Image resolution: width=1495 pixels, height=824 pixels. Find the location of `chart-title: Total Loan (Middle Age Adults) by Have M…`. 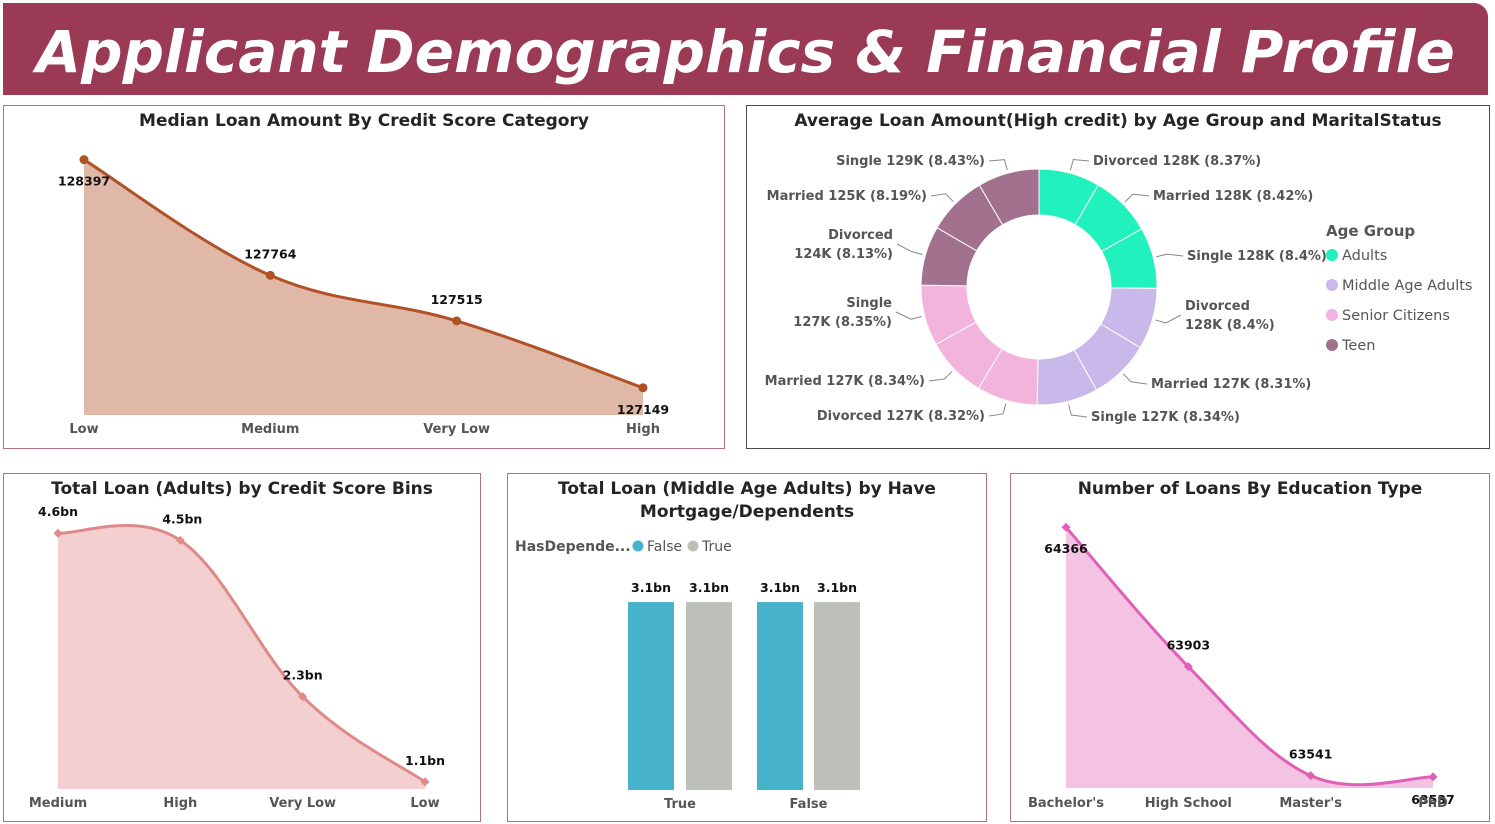

chart-title: Total Loan (Middle Age Adults) by Have M… is located at coordinates (747, 501).